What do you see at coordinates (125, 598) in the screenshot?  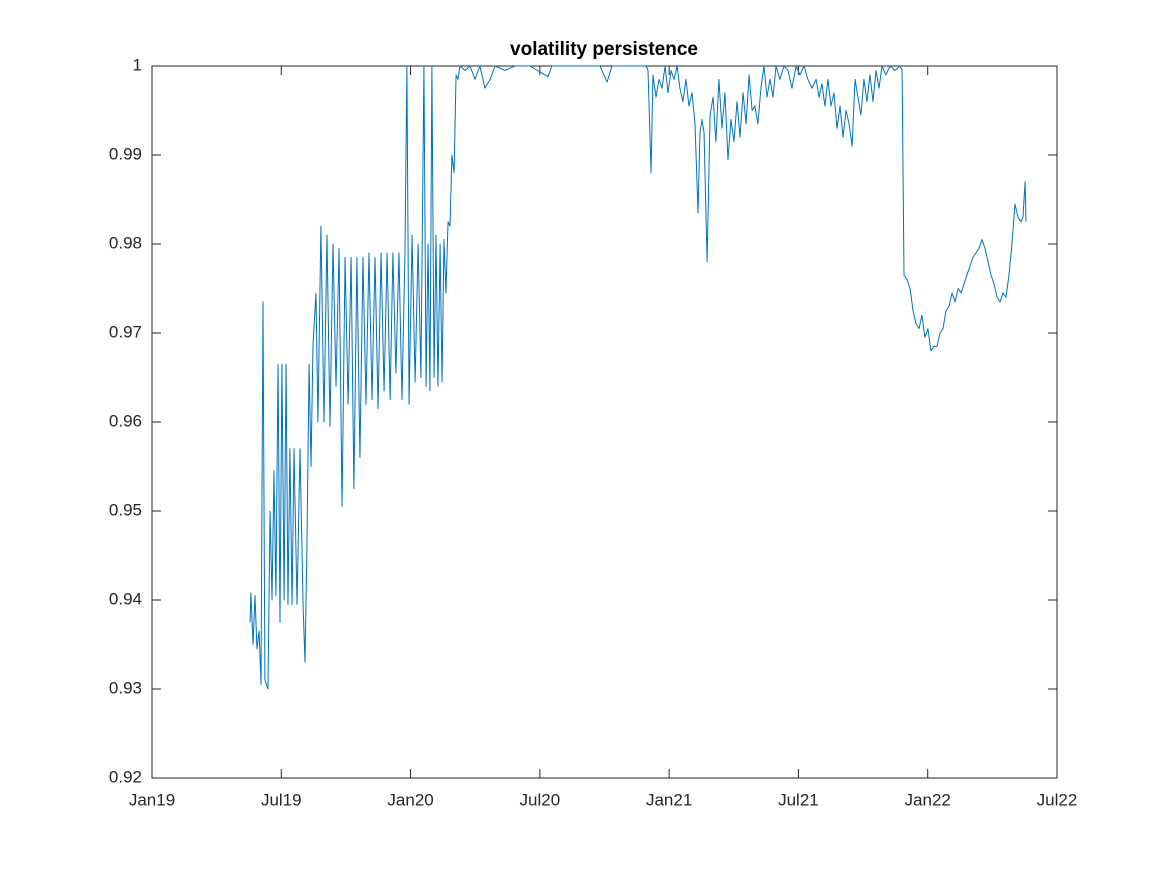 I see `y-tick-label: 0.94` at bounding box center [125, 598].